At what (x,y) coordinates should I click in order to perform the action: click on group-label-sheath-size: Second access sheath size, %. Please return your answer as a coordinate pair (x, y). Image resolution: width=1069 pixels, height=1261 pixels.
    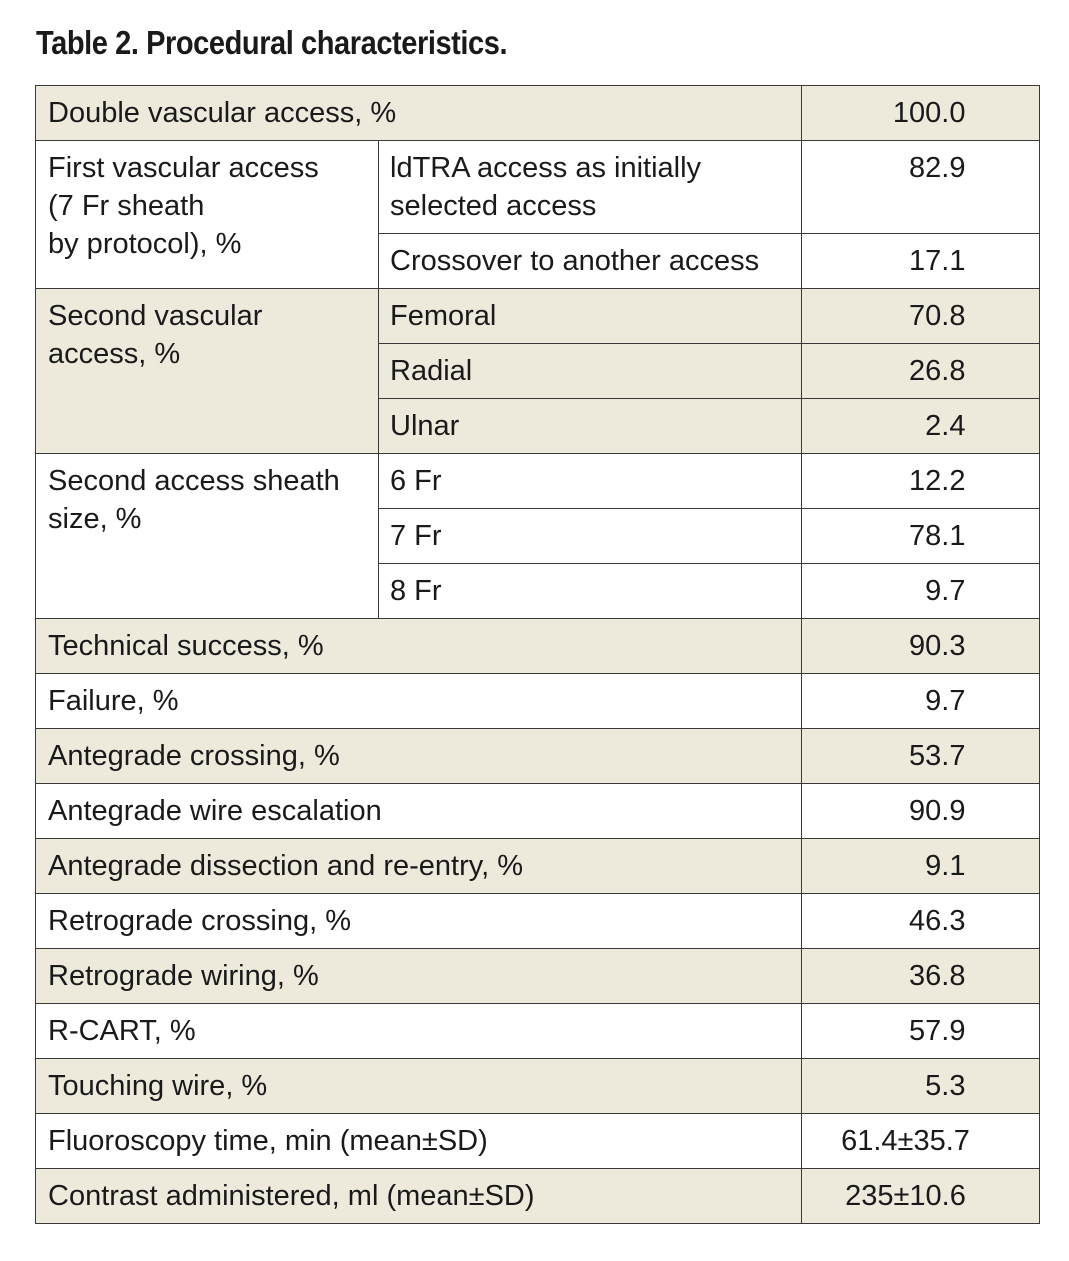
    Looking at the image, I should click on (207, 536).